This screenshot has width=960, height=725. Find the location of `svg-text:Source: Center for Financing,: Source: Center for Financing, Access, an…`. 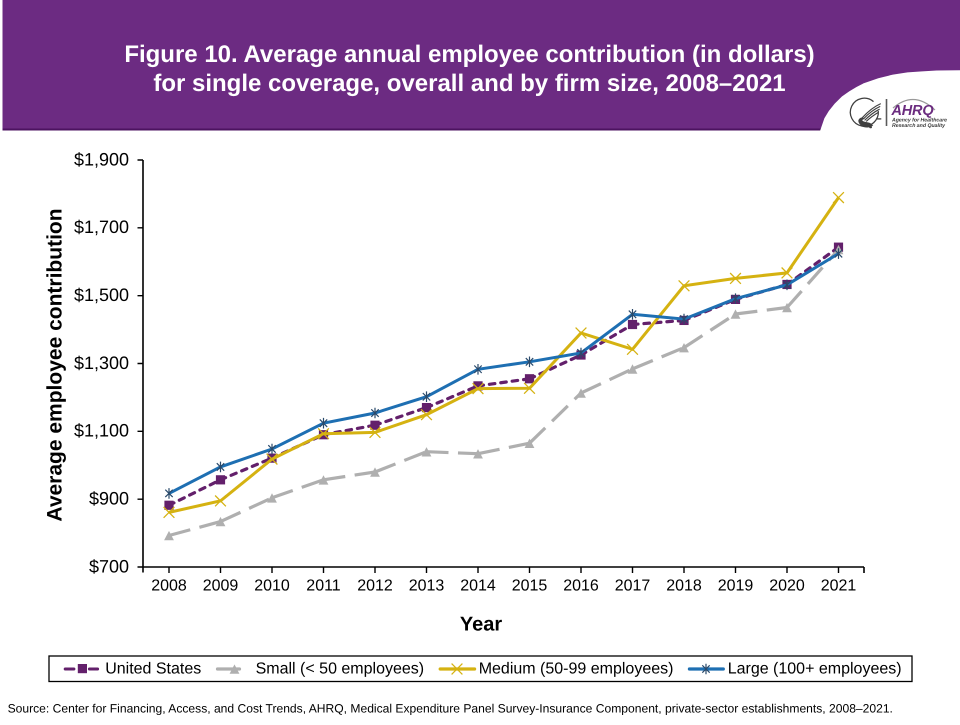

svg-text:Source: Center for Financing,: Source: Center for Financing, Access, an… is located at coordinates (450, 709).